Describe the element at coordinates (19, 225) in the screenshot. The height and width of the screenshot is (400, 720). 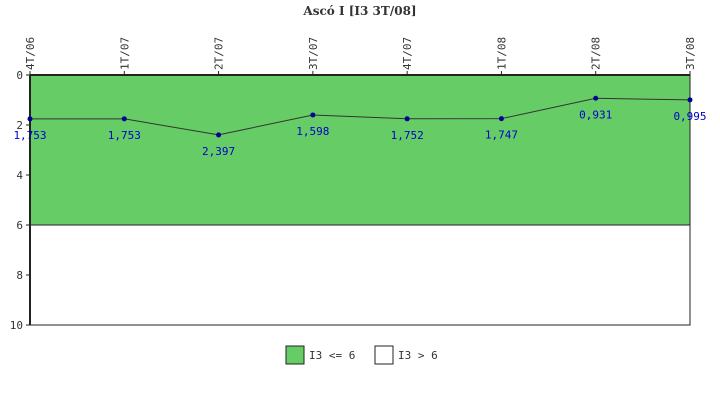
I see `y-tick-label: 6` at that location.